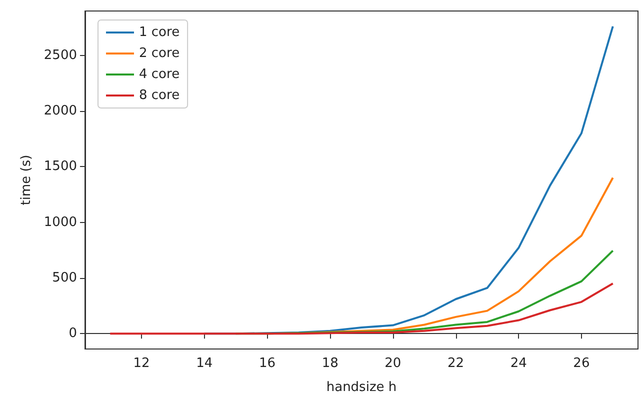  I want to click on y-axis-title: time (s), so click(26, 180).